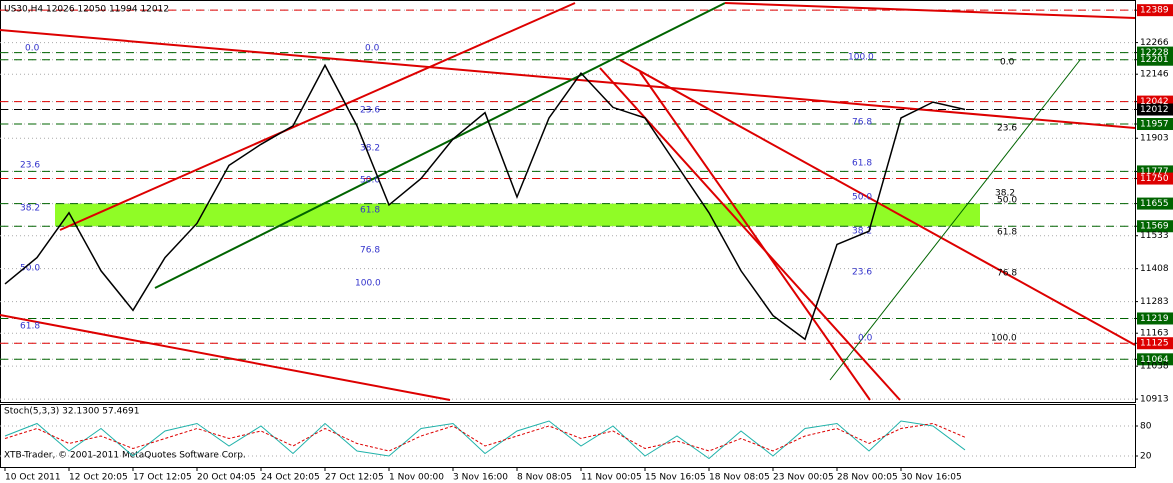 This screenshot has width=1173, height=483. I want to click on y-tick-label: 11569, so click(1154, 227).